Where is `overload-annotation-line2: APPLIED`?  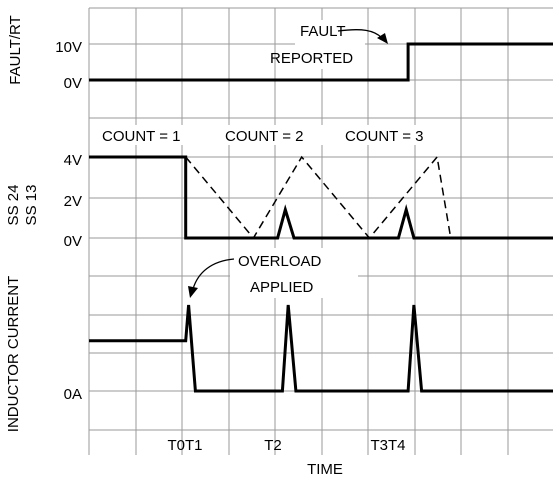 overload-annotation-line2: APPLIED is located at coordinates (282, 287).